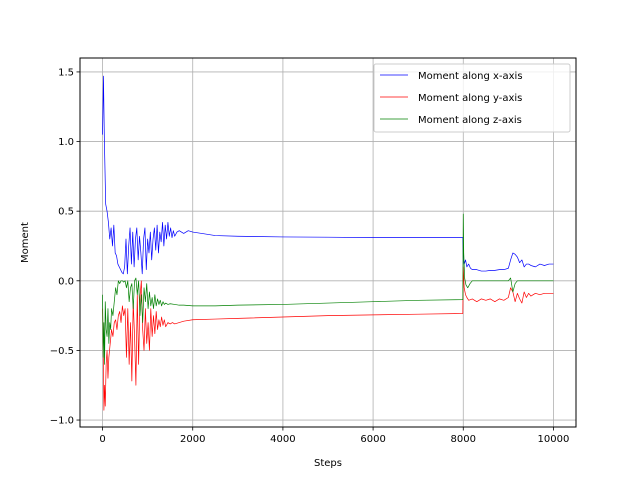  Describe the element at coordinates (62, 351) in the screenshot. I see `y-tick-label: −0.5` at that location.